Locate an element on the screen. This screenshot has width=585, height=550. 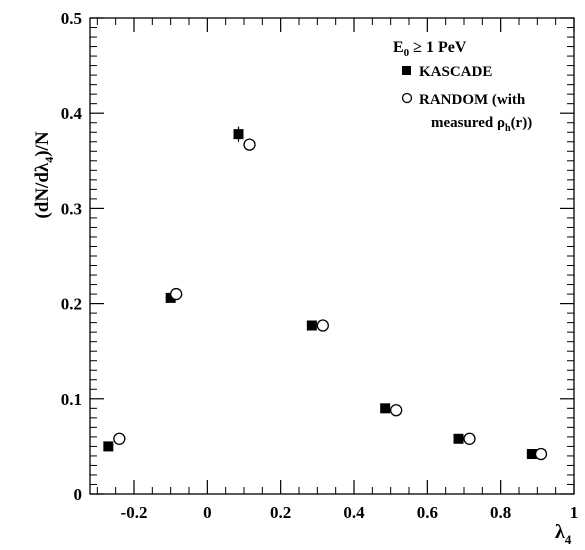
legend-title: E0 ≥ 1 PeV is located at coordinates (430, 49).